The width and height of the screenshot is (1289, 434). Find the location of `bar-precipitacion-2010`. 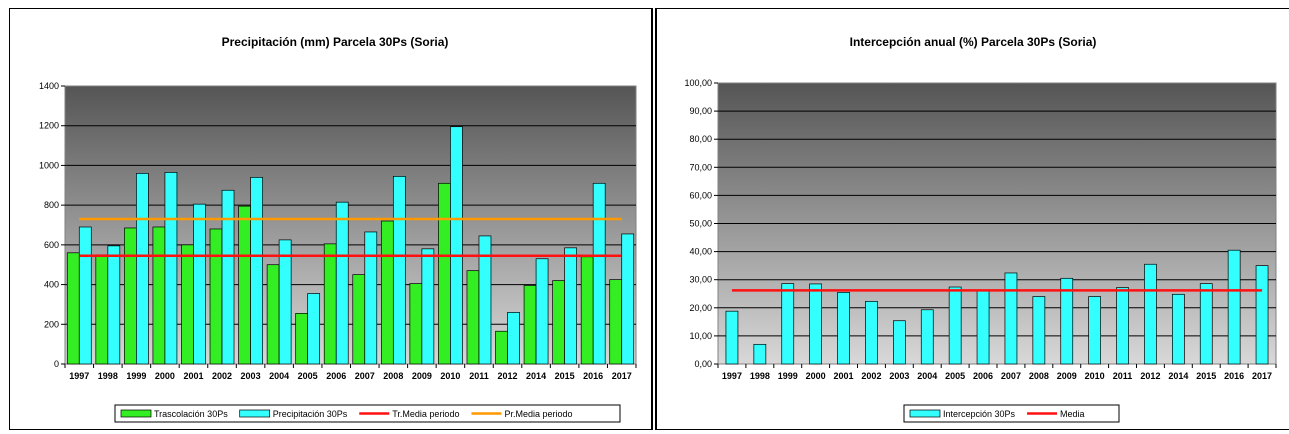

bar-precipitacion-2010 is located at coordinates (456, 245).